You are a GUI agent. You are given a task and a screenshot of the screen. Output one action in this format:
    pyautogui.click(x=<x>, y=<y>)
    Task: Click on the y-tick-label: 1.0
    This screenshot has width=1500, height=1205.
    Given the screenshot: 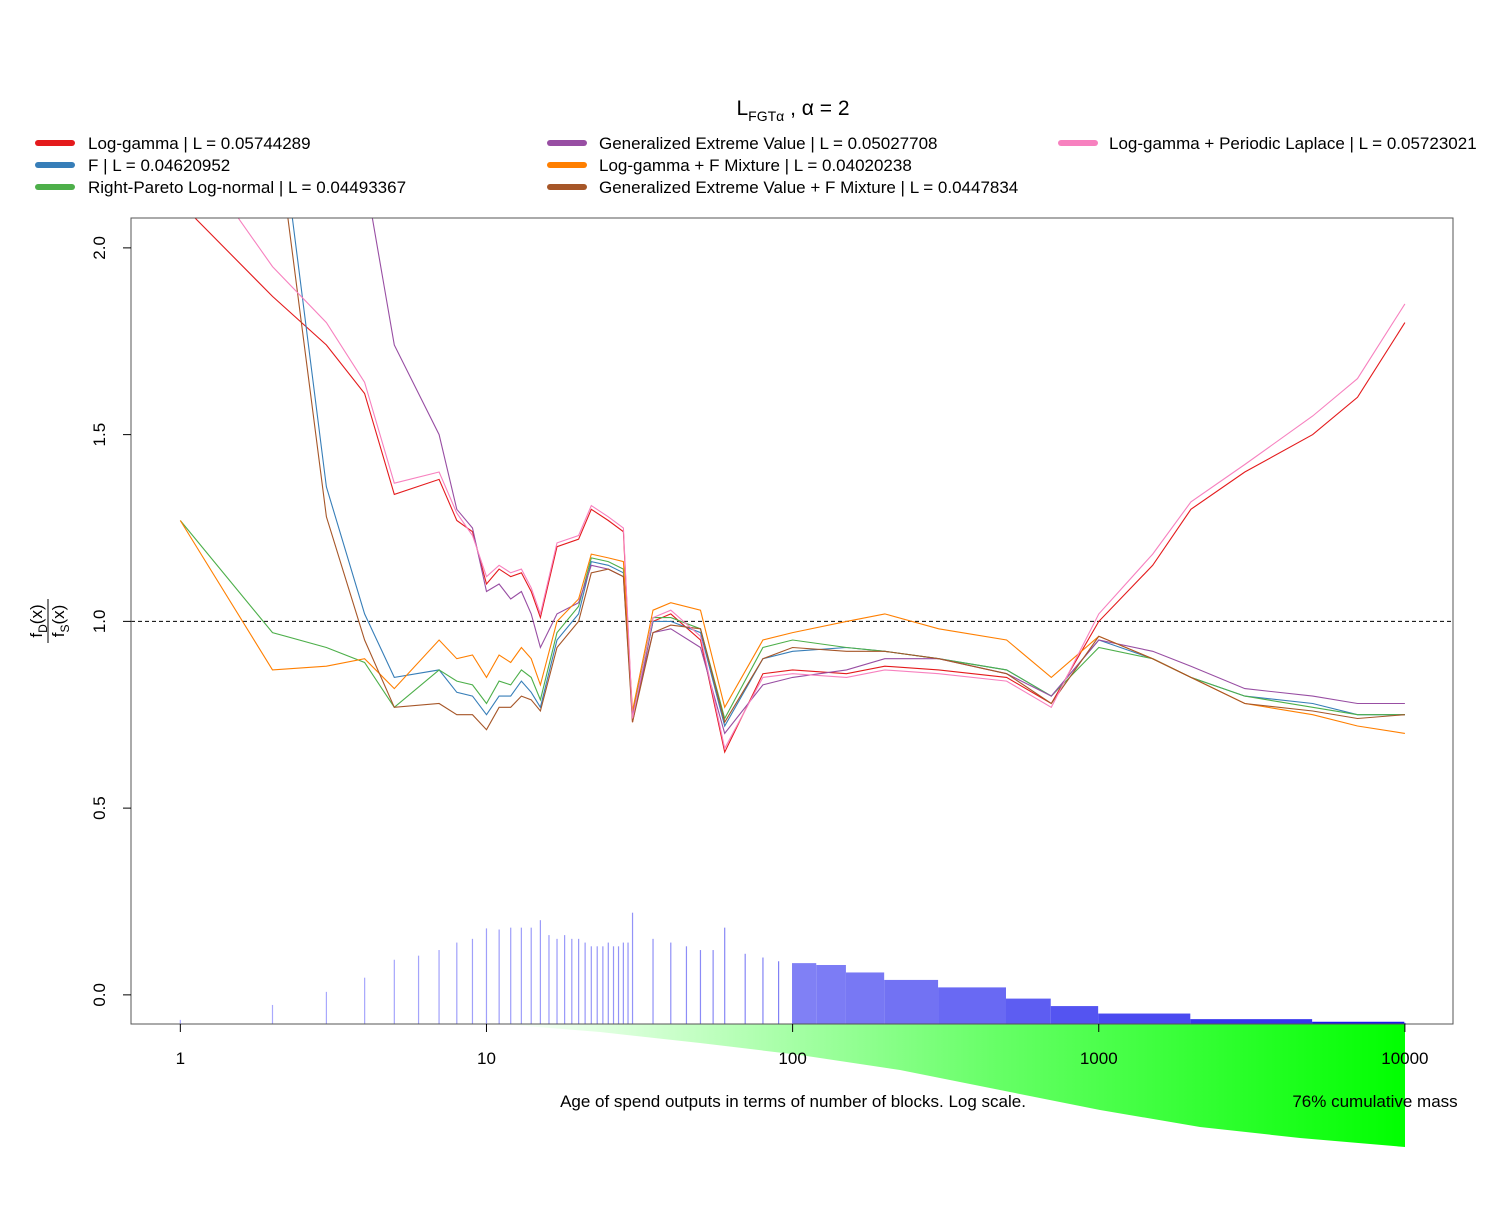 What is the action you would take?
    pyautogui.click(x=99, y=622)
    